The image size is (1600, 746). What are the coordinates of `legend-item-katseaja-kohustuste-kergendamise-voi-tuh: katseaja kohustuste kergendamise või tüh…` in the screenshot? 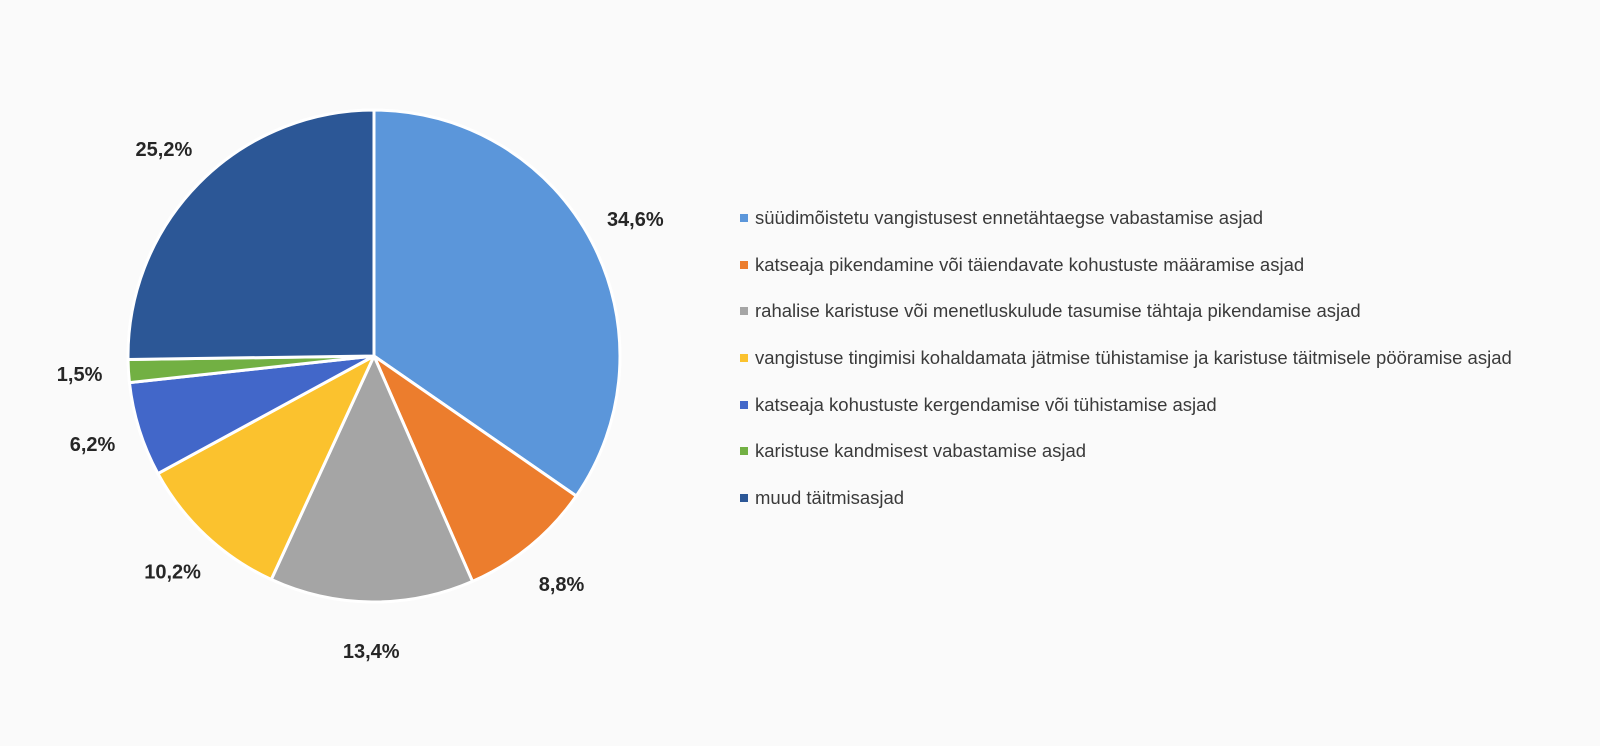 It's located at (1126, 404).